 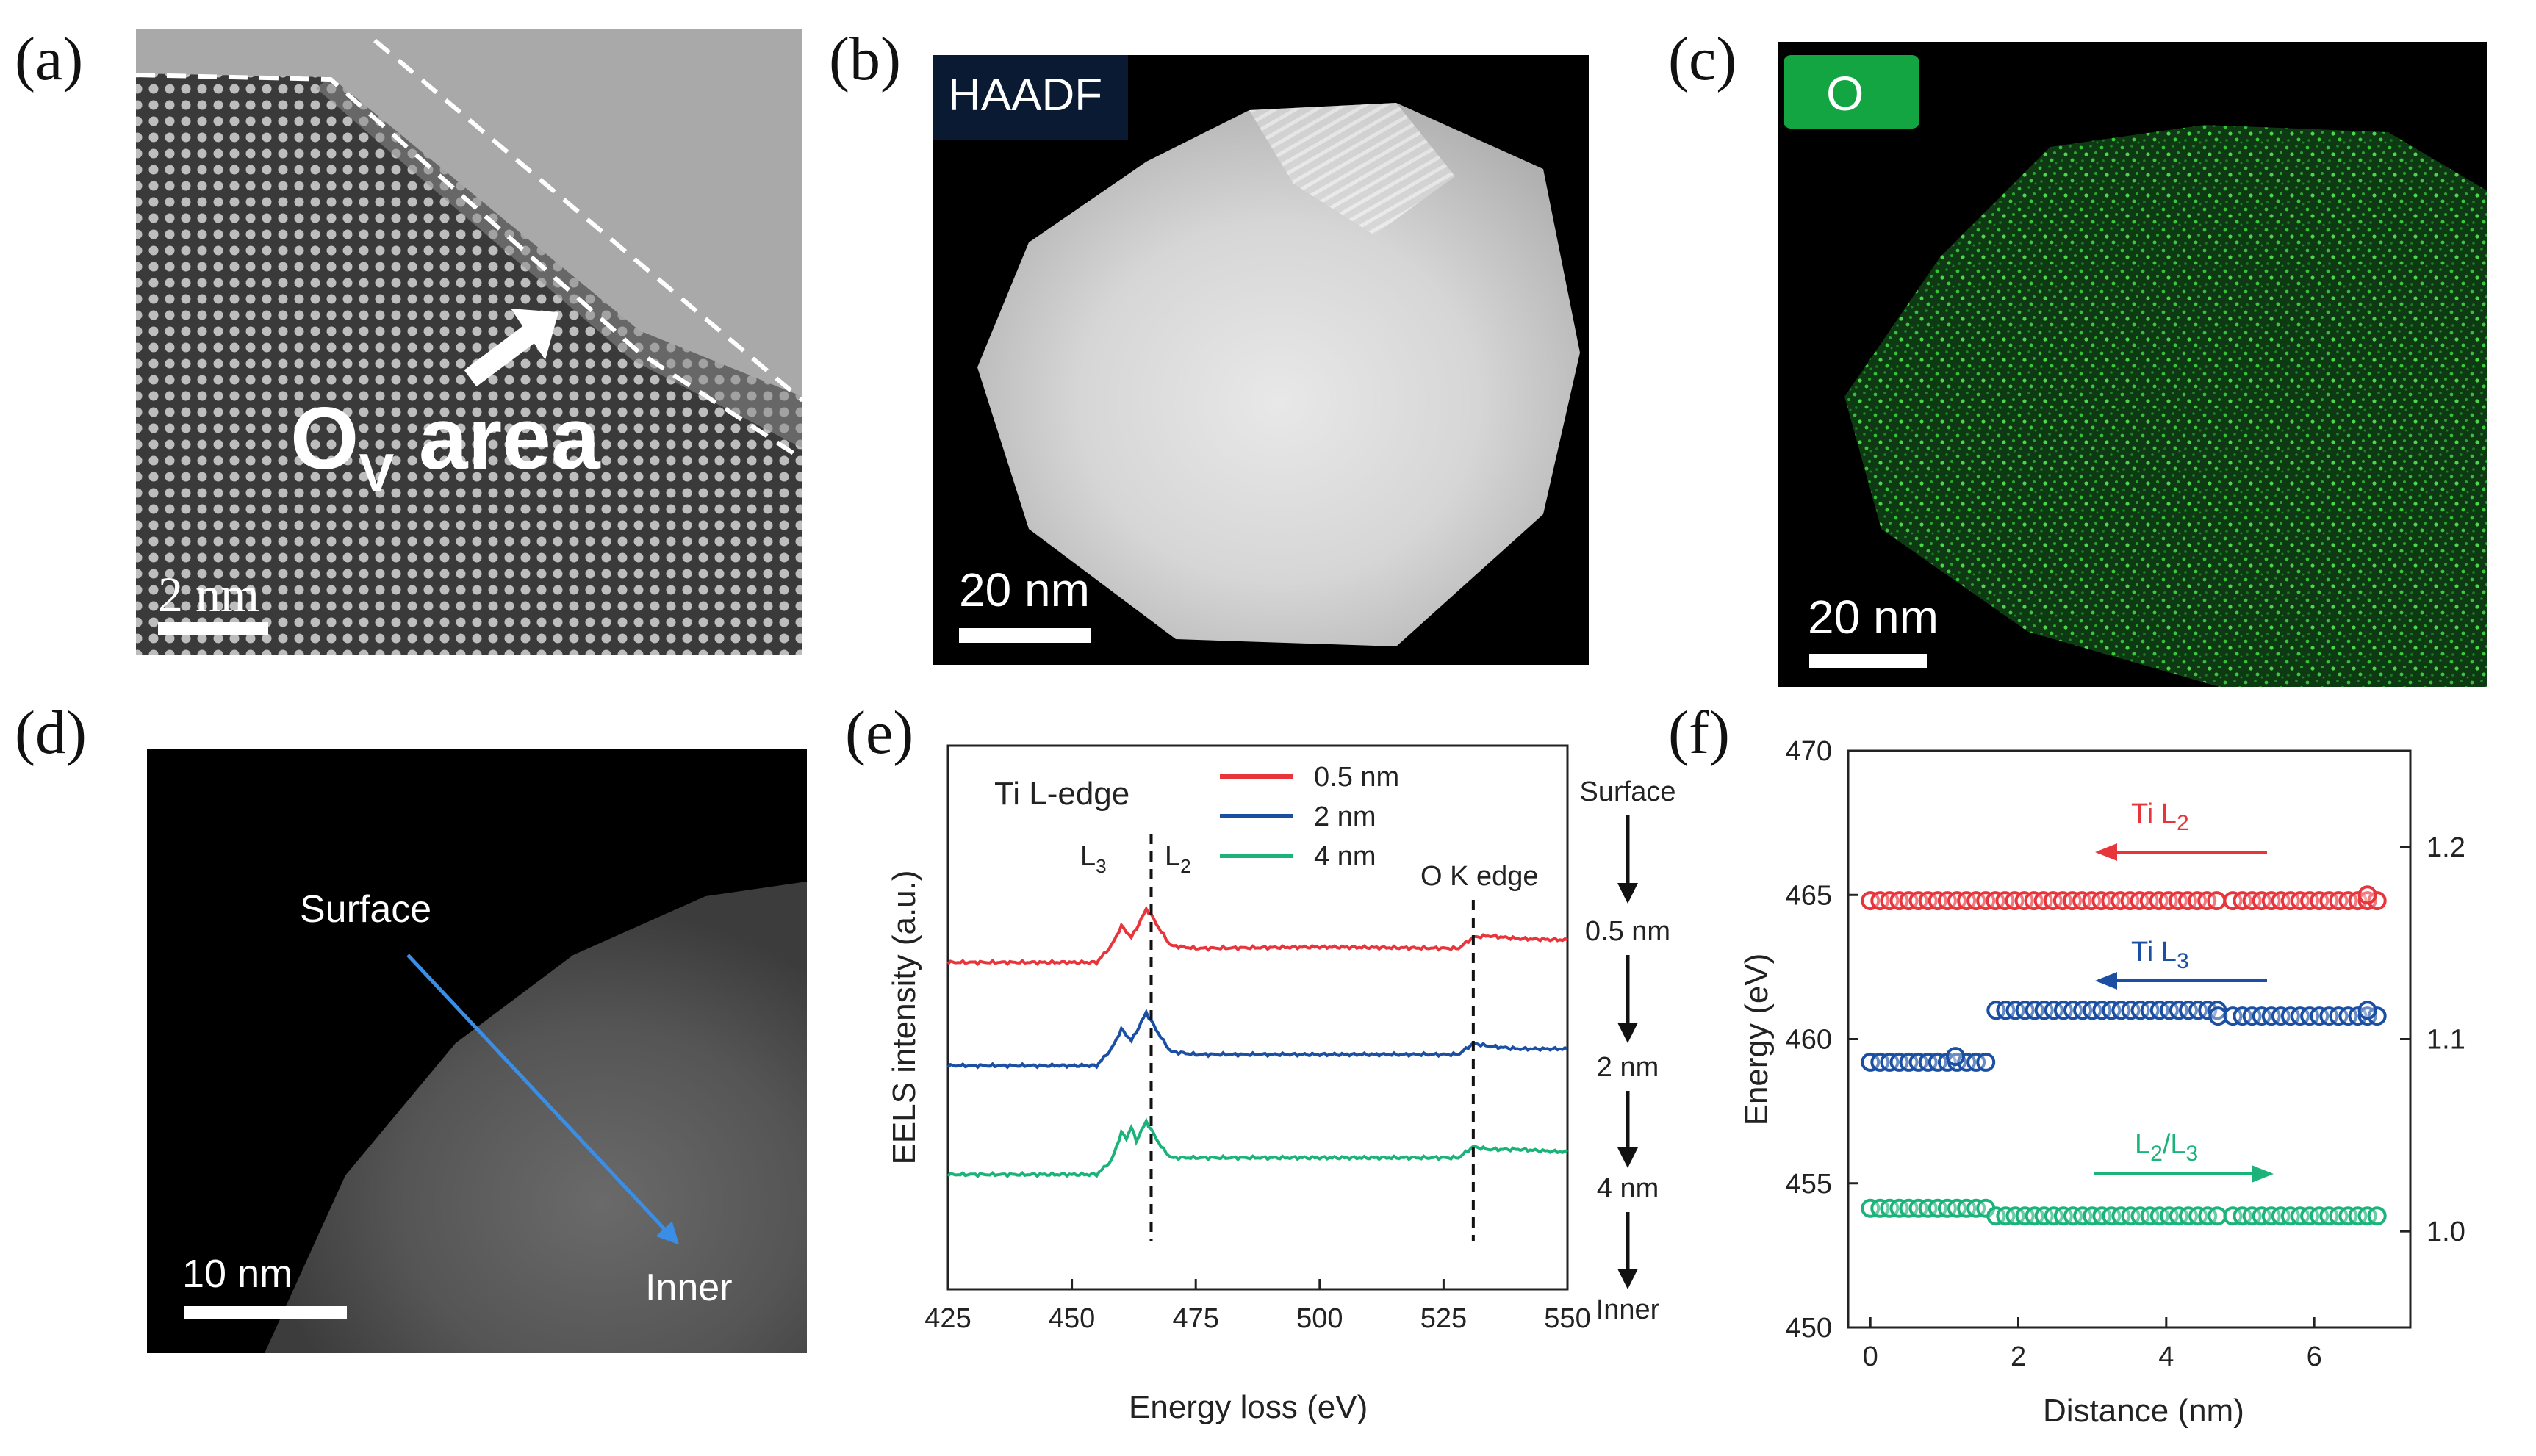 I want to click on ratio-ytick-label: 1.1, so click(x=2446, y=1040).